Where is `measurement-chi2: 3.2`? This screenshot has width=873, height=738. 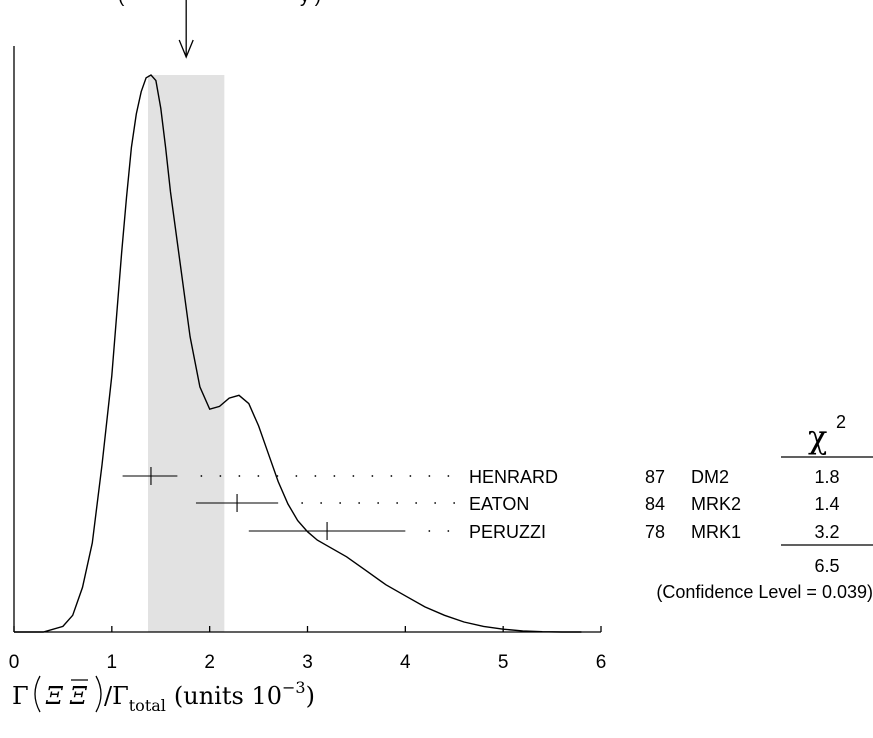 measurement-chi2: 3.2 is located at coordinates (826, 532).